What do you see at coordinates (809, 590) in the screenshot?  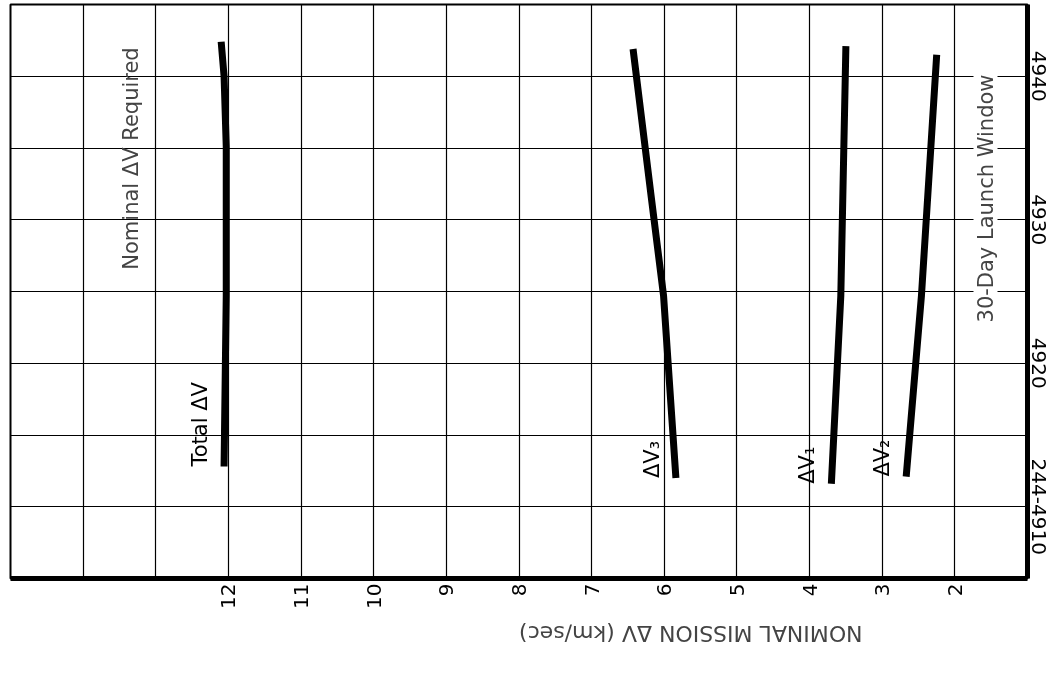 I see `x-tick-label: 4` at bounding box center [809, 590].